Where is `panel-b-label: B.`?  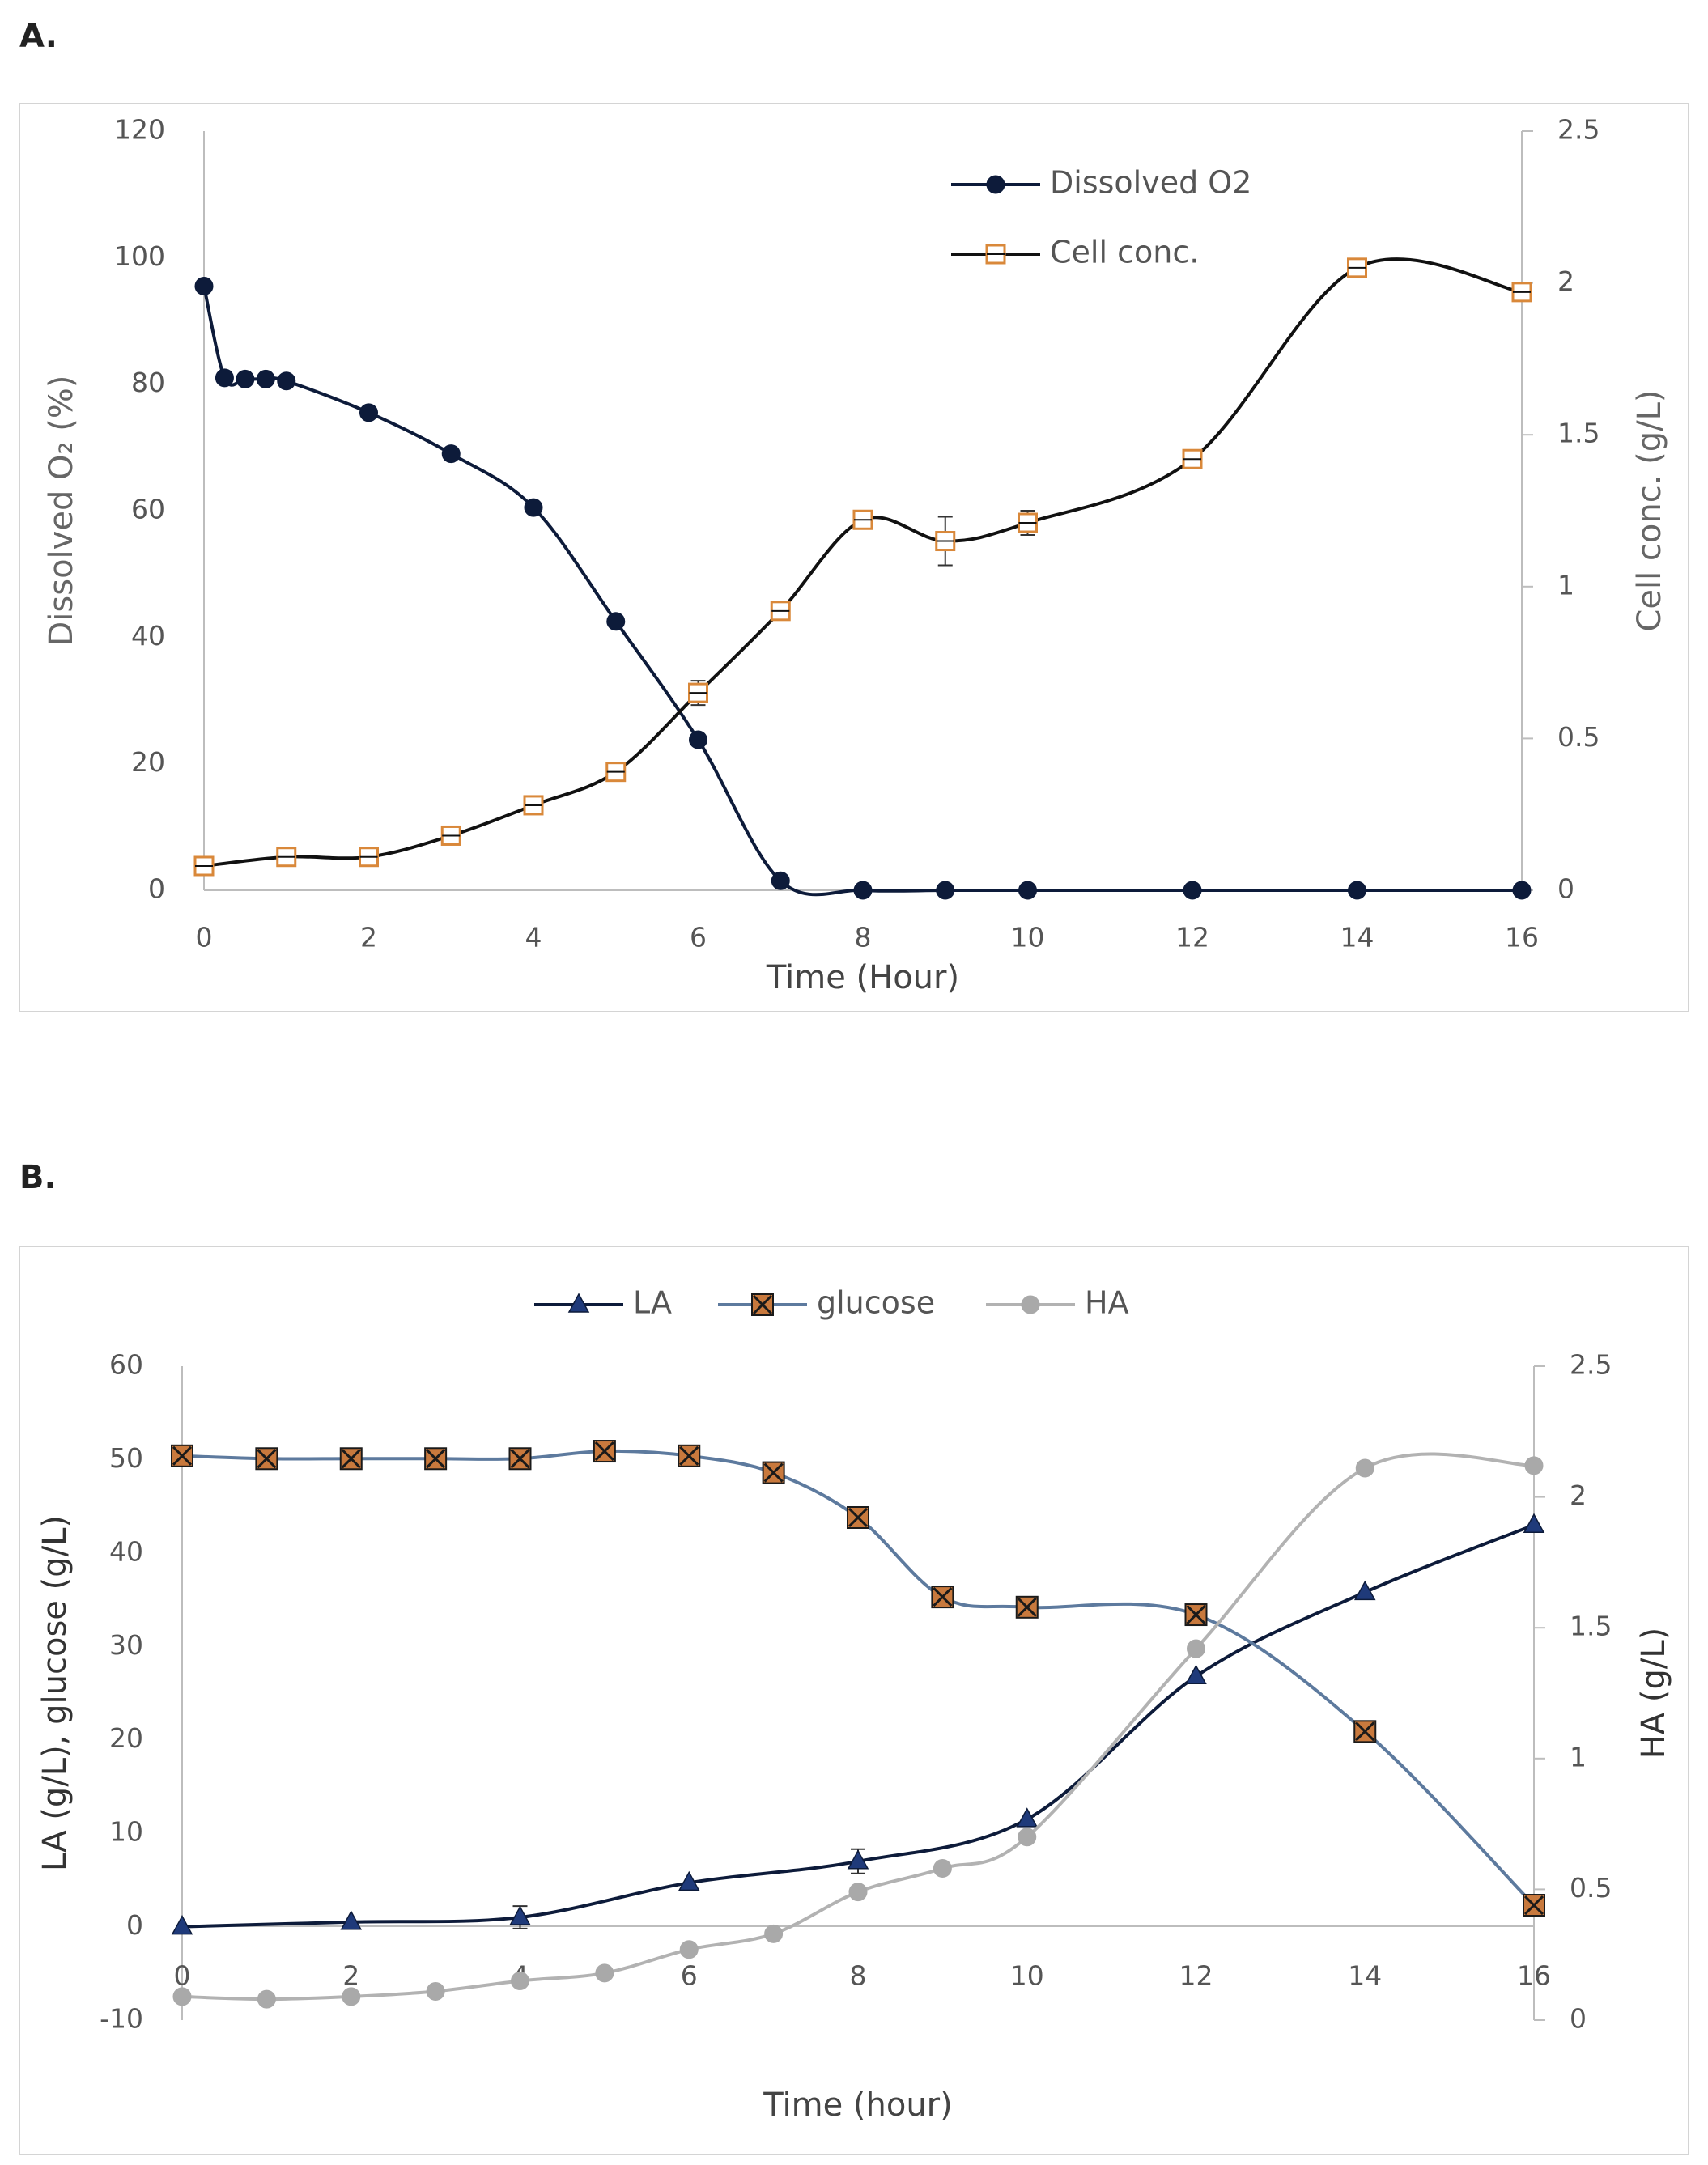 panel-b-label: B. is located at coordinates (38, 1177).